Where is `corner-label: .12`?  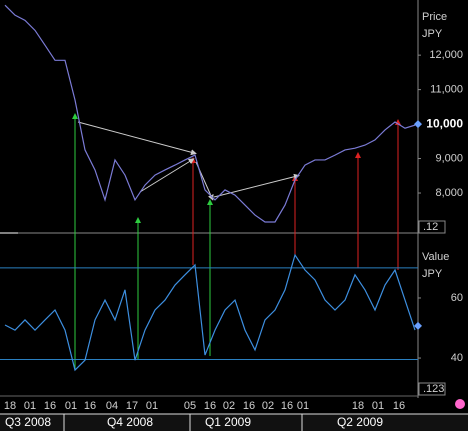
corner-label: .12 is located at coordinates (430, 227).